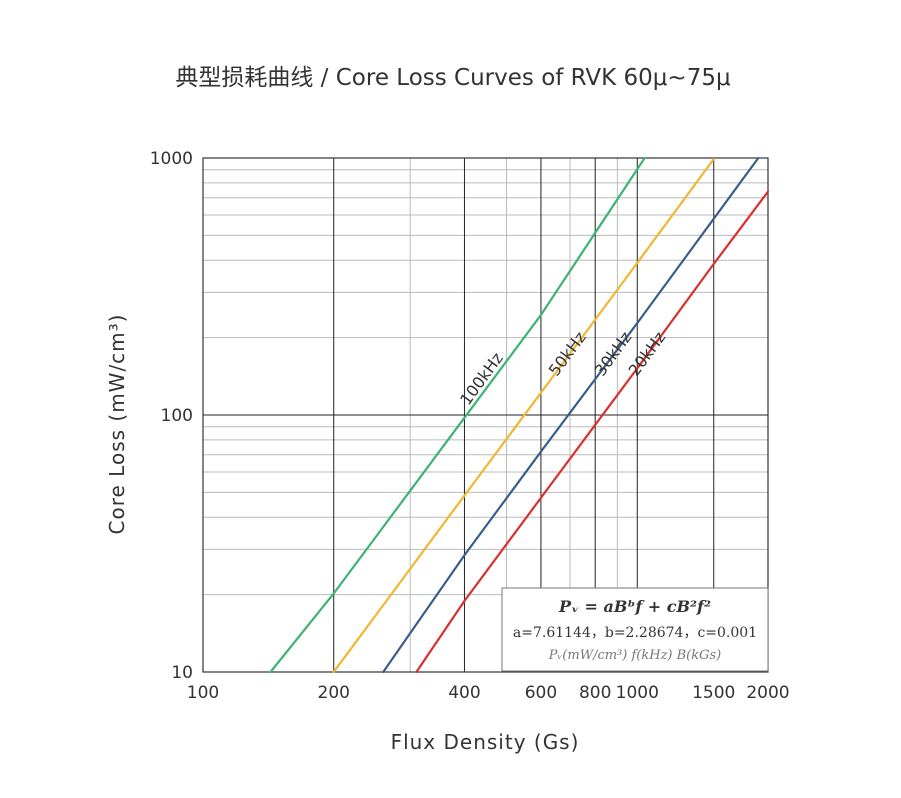  I want to click on curve-label-100kHz: 100kHz, so click(481, 379).